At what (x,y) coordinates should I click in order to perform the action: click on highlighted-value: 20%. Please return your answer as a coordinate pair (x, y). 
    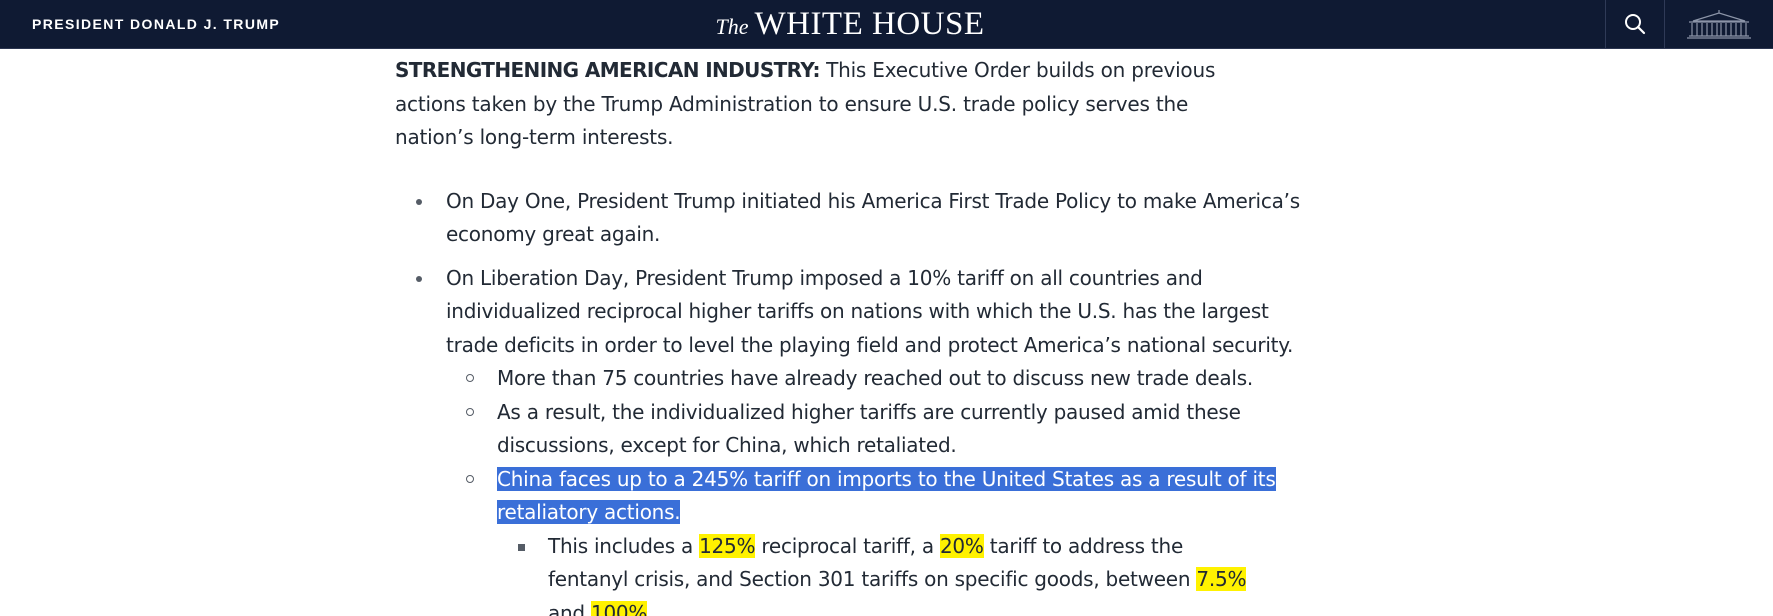
    Looking at the image, I should click on (961, 545).